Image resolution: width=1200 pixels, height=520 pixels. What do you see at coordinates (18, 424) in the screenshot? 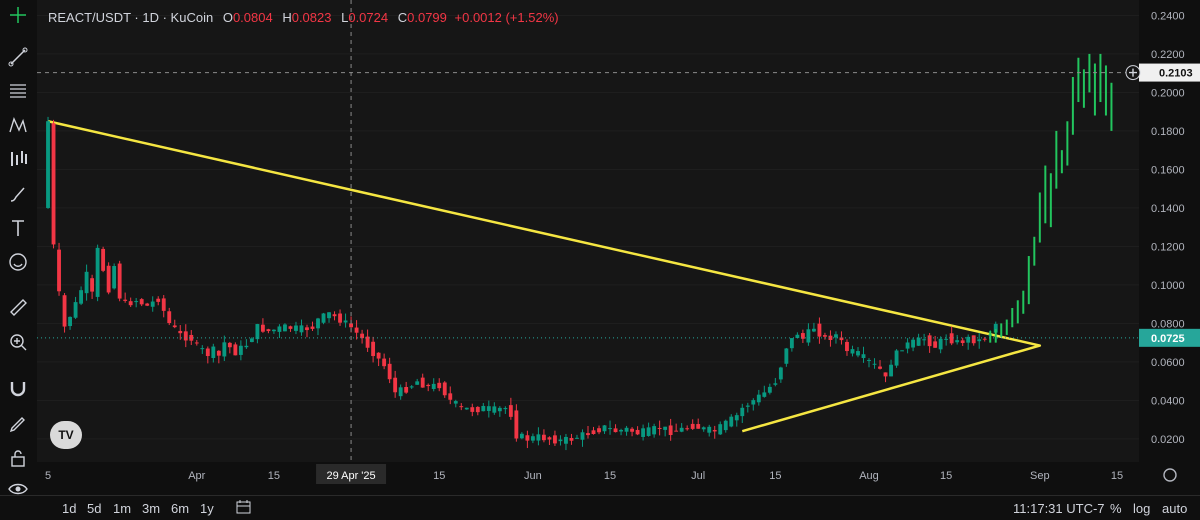
I see `lock-drawing-icon` at bounding box center [18, 424].